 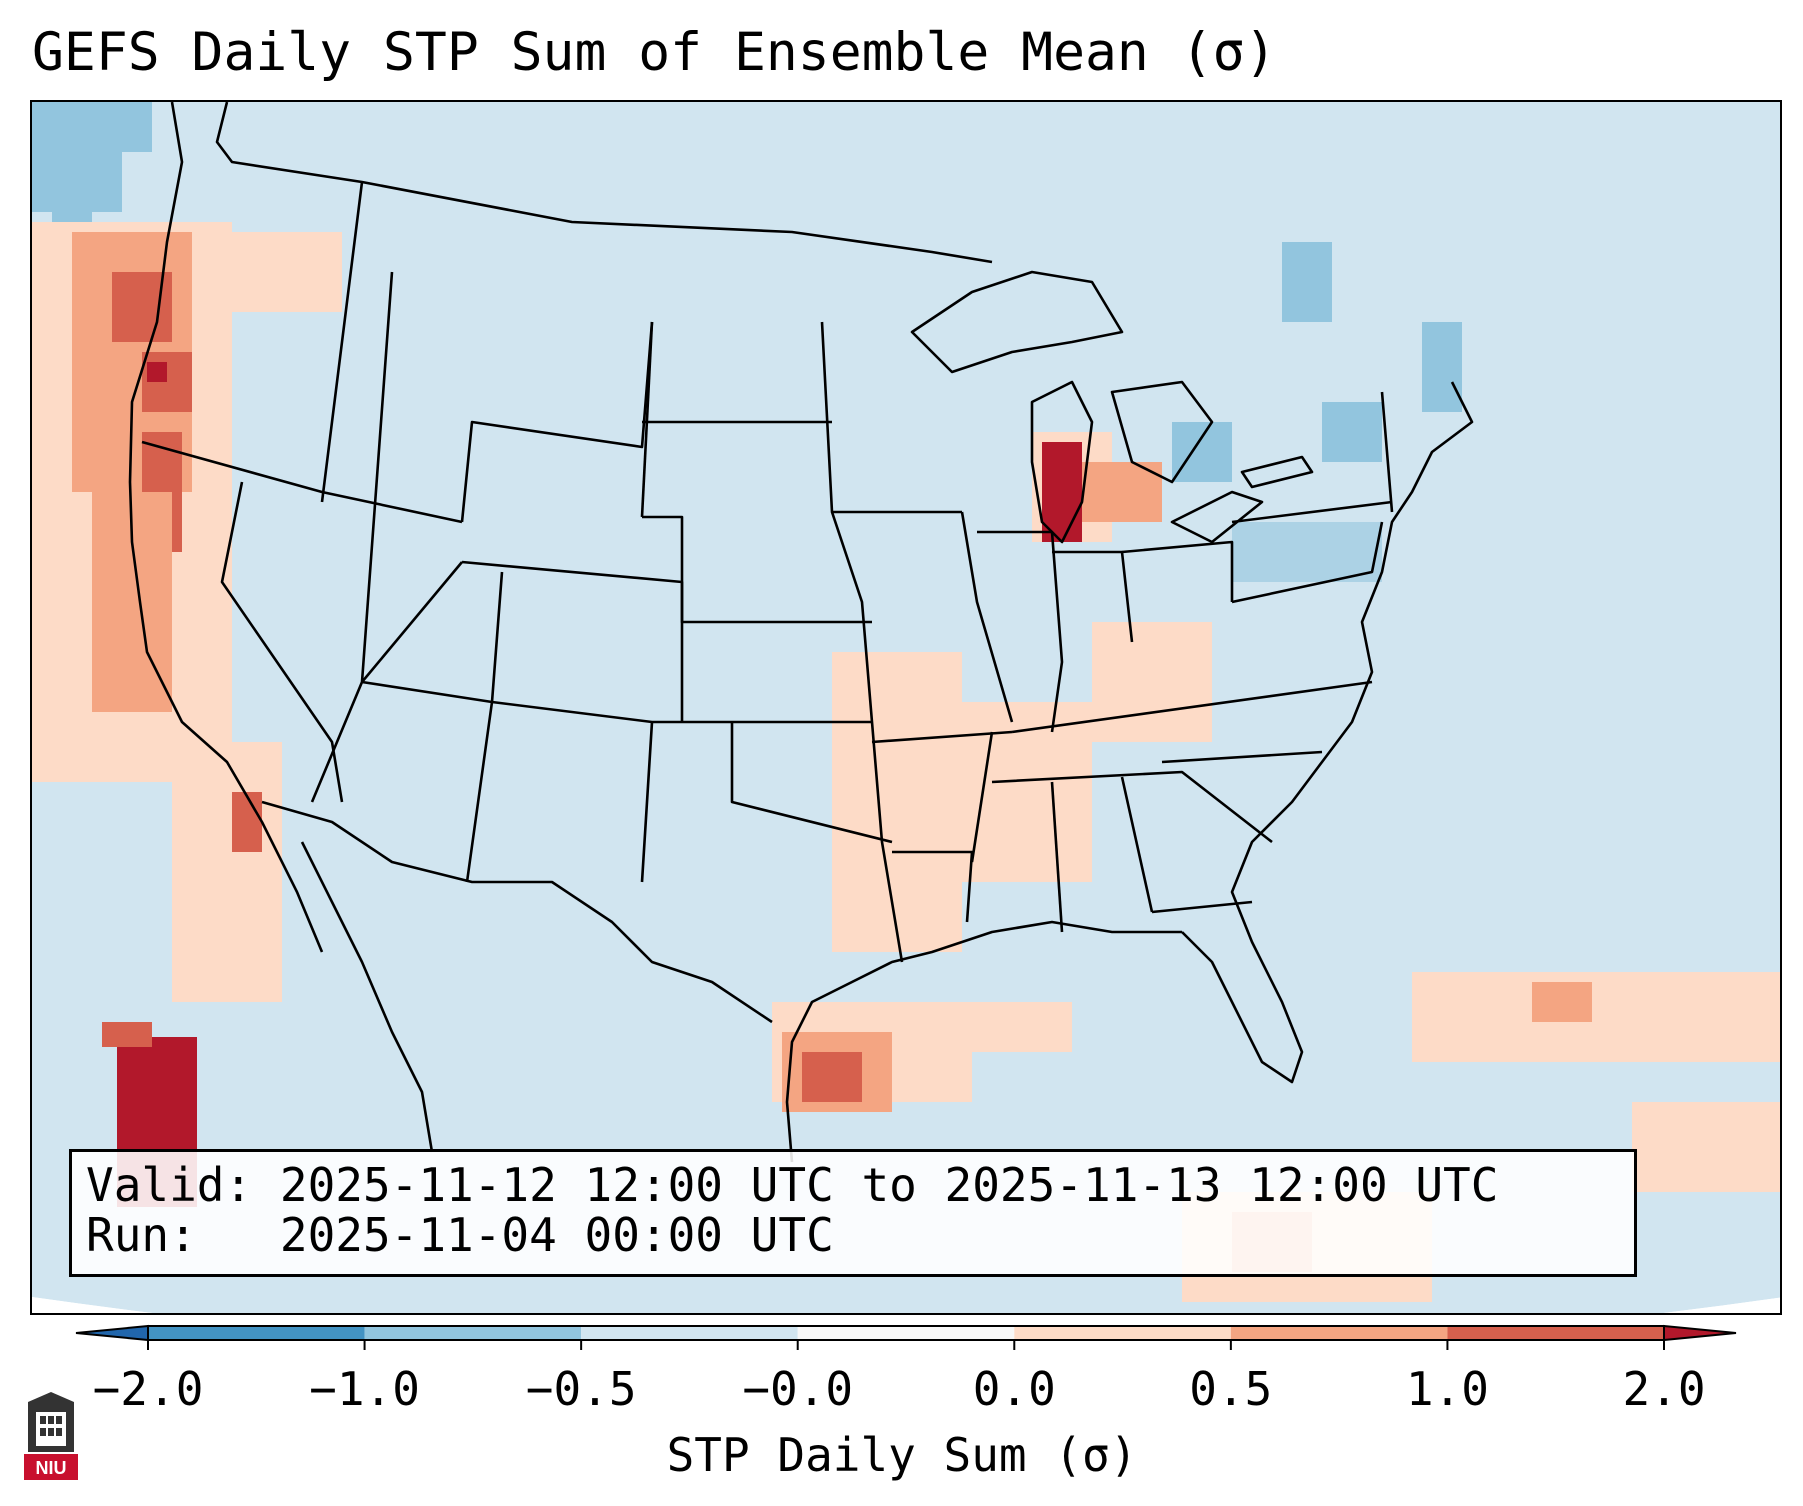 What do you see at coordinates (112, 1333) in the screenshot?
I see `colorbar-extend-low` at bounding box center [112, 1333].